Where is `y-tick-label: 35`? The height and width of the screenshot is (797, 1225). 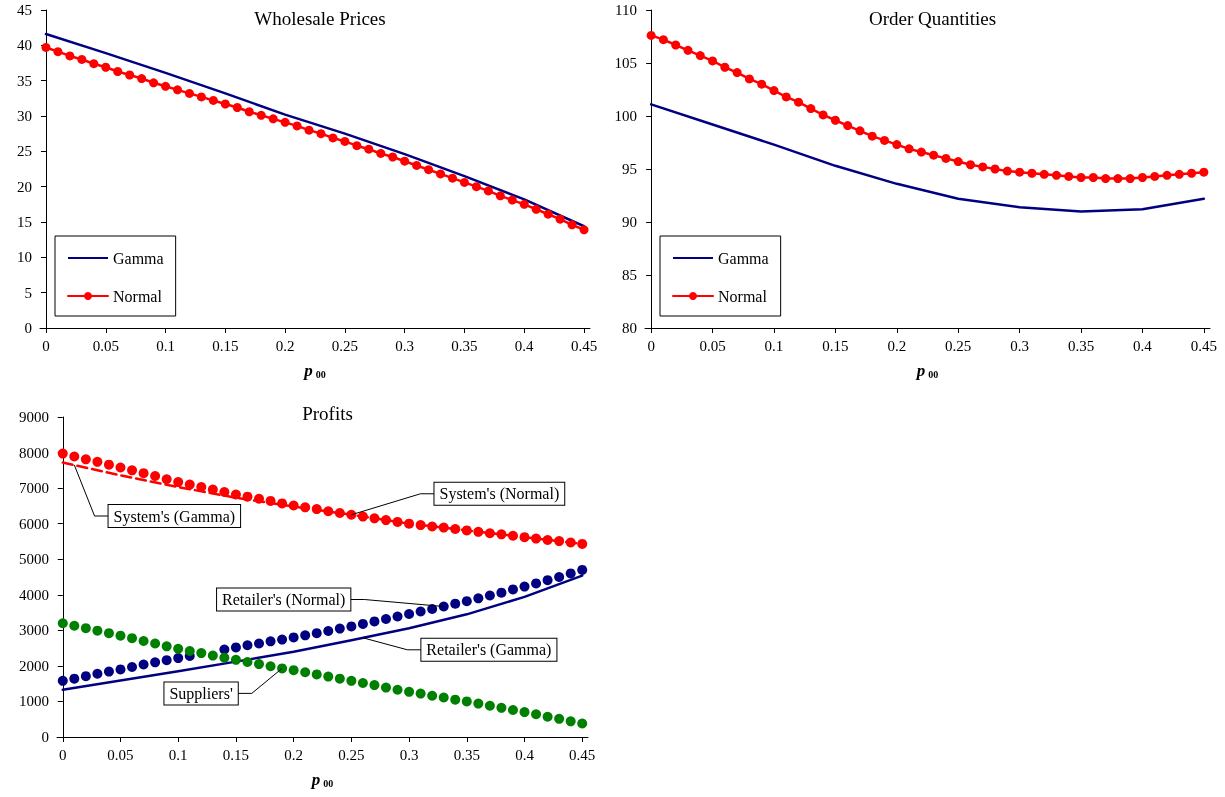
y-tick-label: 35 is located at coordinates (24, 80).